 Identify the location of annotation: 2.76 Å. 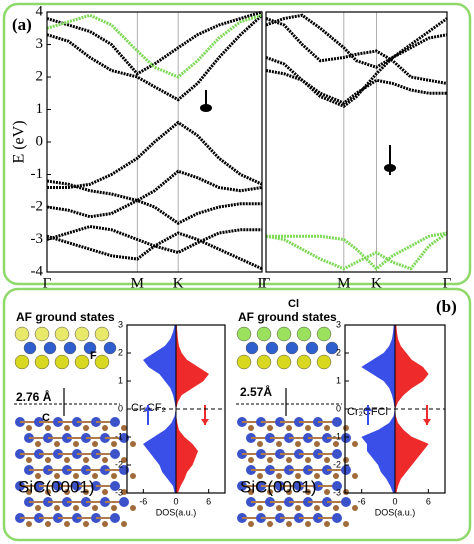
(34, 396).